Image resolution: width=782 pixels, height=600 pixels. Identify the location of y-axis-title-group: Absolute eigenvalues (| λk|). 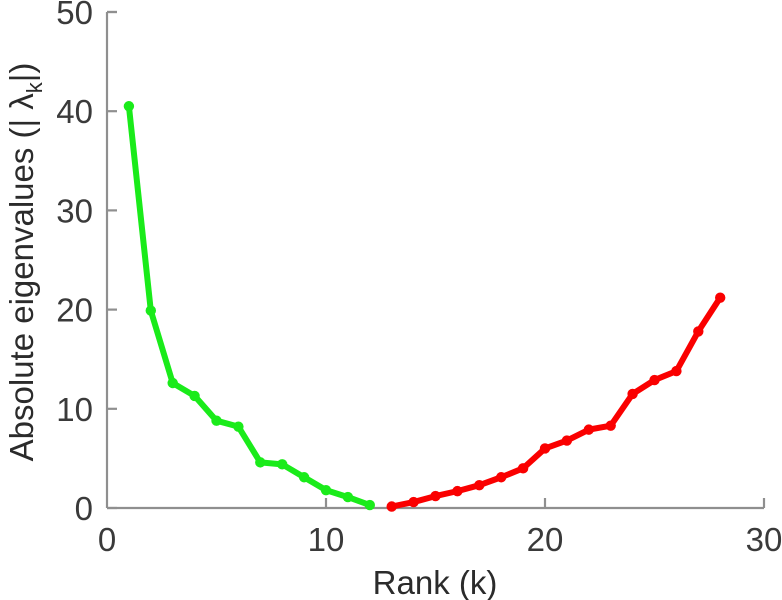
(25, 262).